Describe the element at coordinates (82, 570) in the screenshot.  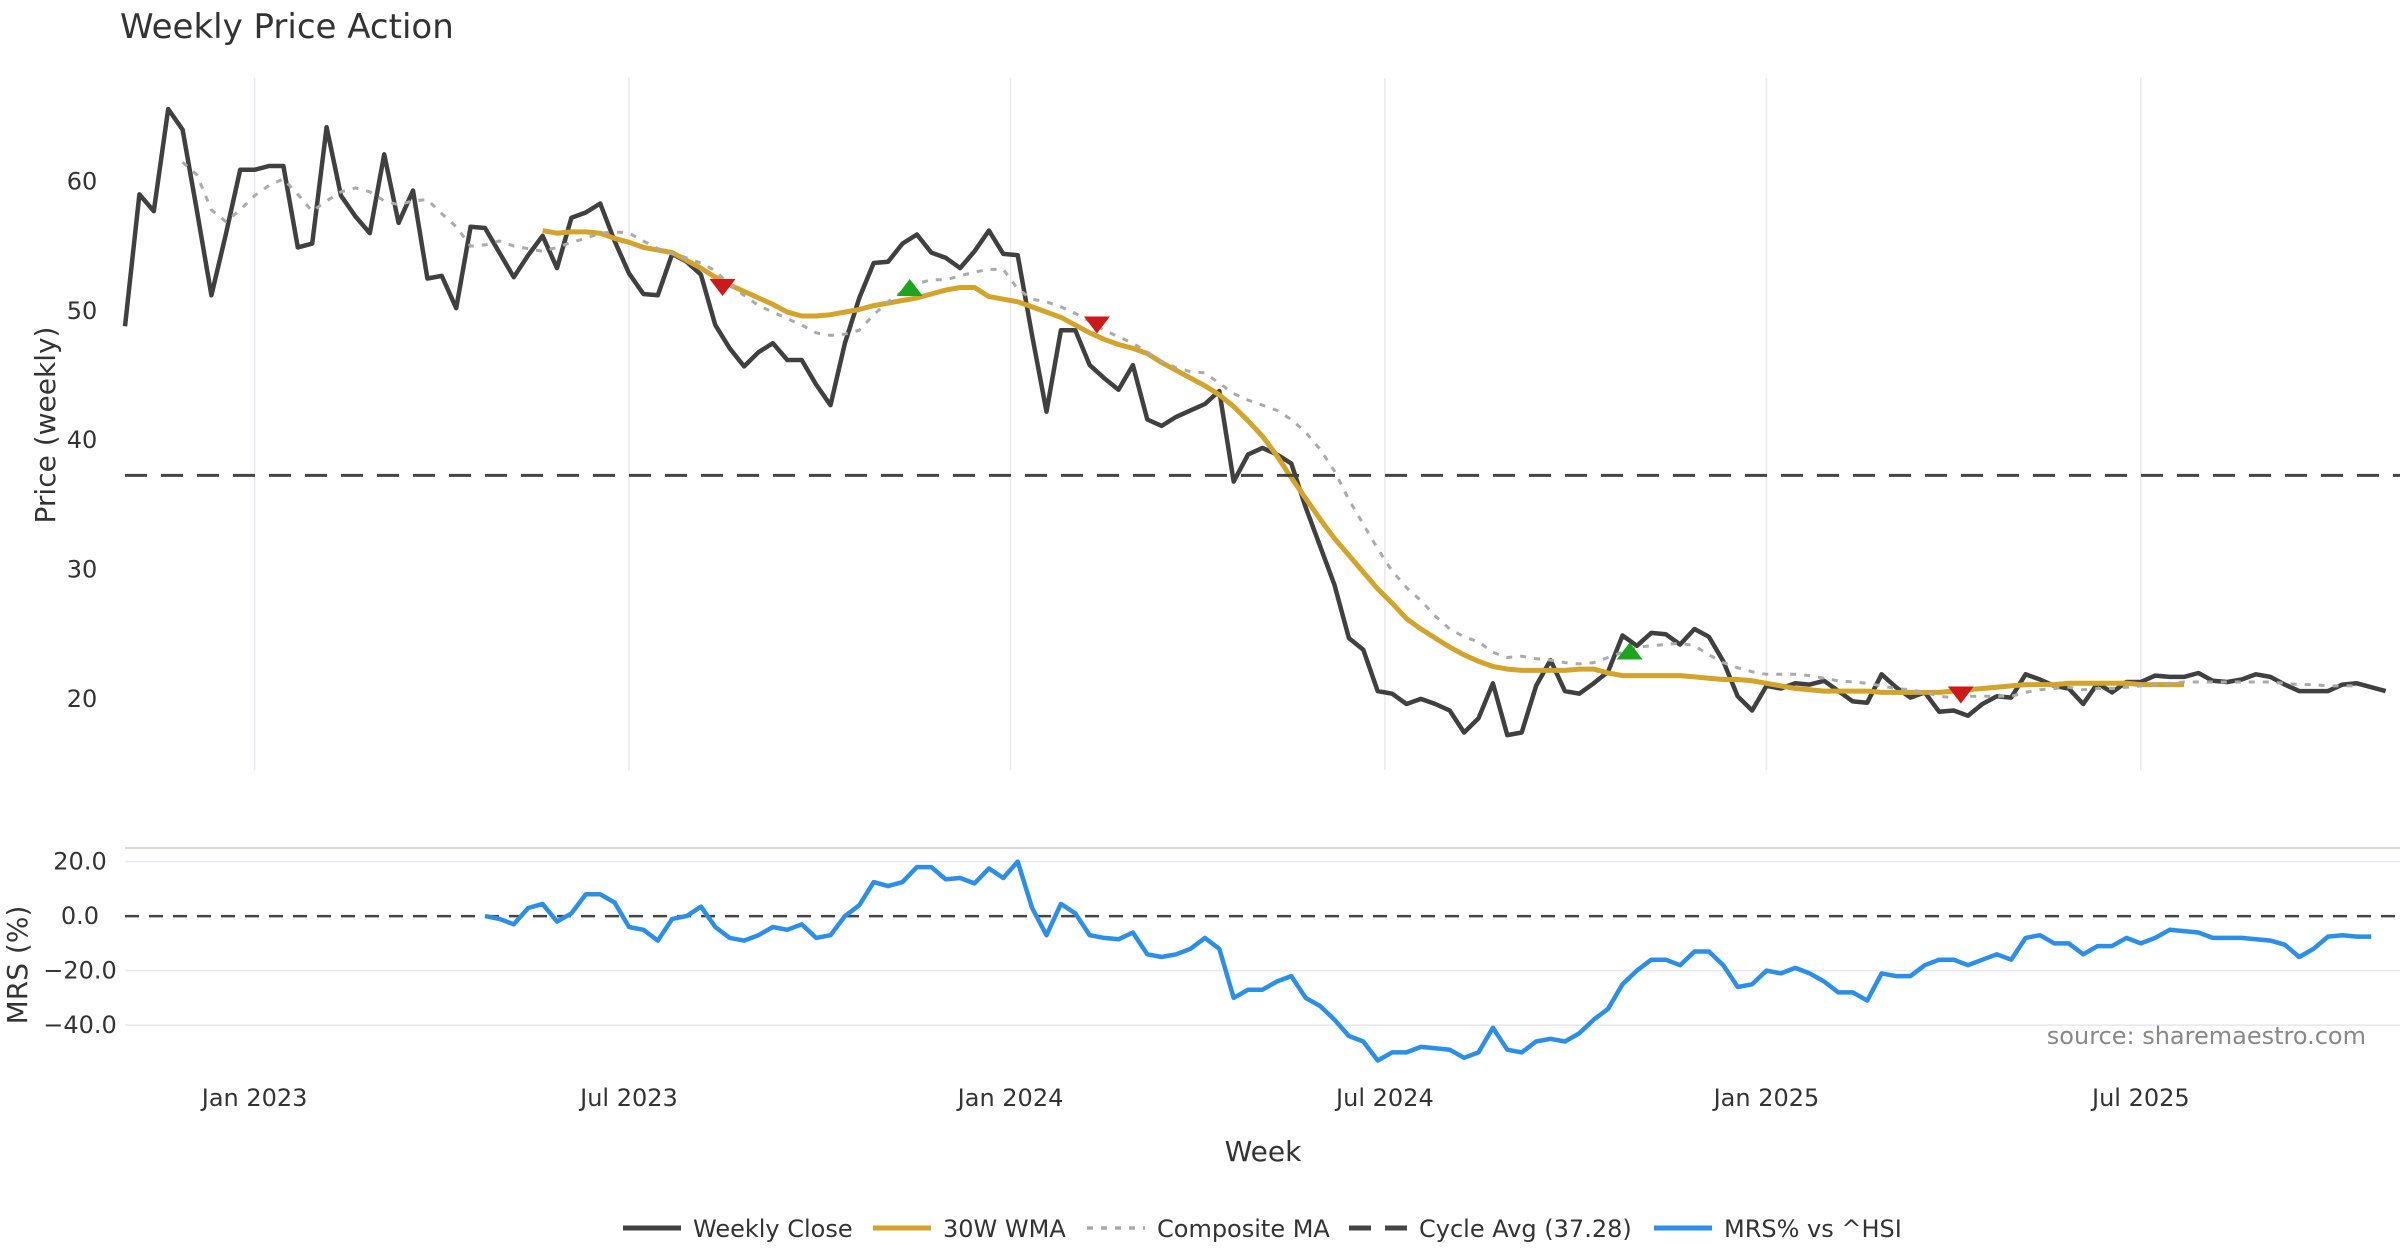
I see `price-y-tick-label: 30` at that location.